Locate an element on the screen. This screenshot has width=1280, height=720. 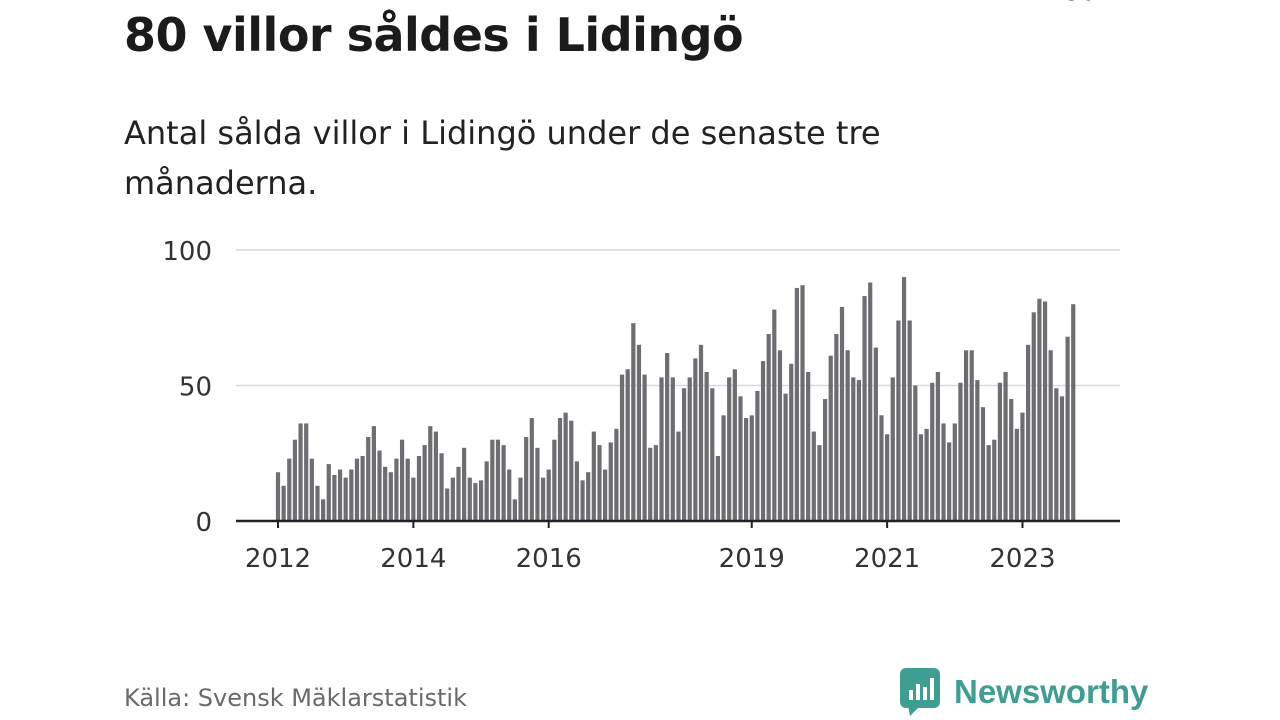
gridlines is located at coordinates (678, 318).